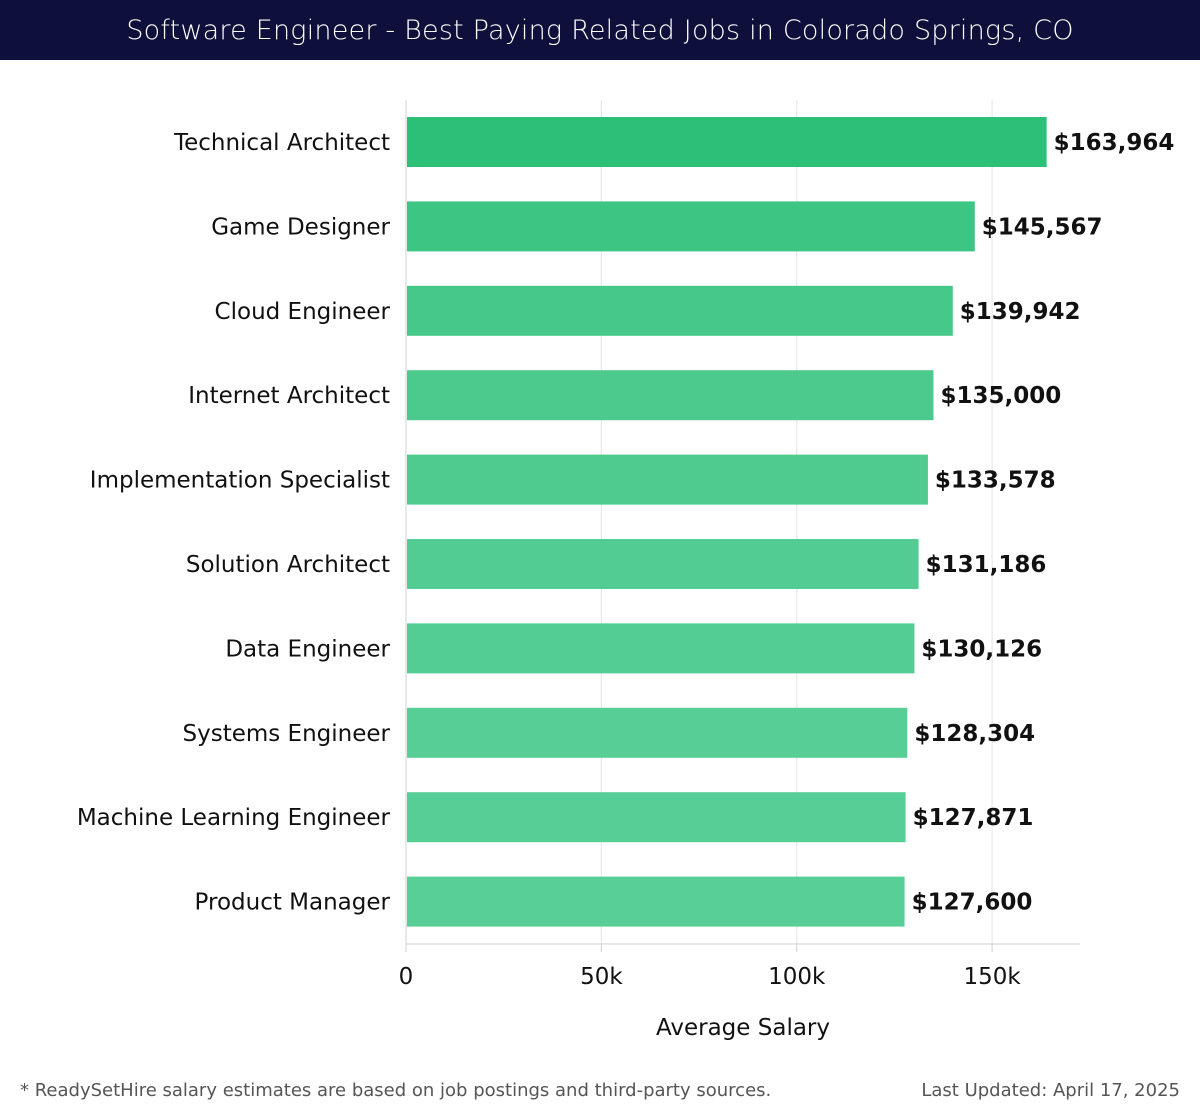 This screenshot has width=1200, height=1120. I want to click on x-tick-label: 100k, so click(797, 977).